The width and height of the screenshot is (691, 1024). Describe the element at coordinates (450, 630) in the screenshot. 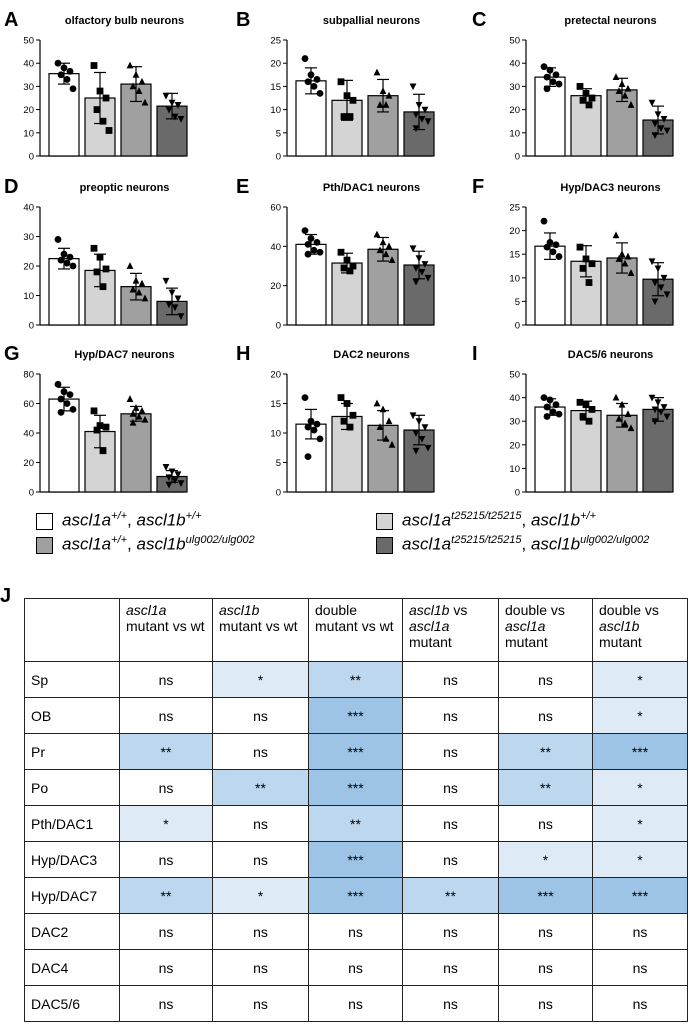

I see `header-ascl1b-vs-ascl1a: ascl1b vs ascl1a mutant` at that location.